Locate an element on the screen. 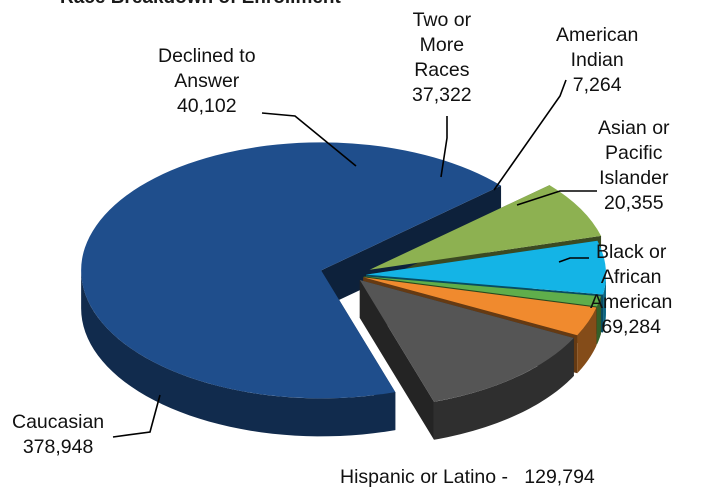 Image resolution: width=707 pixels, height=495 pixels. label-line: African is located at coordinates (631, 277).